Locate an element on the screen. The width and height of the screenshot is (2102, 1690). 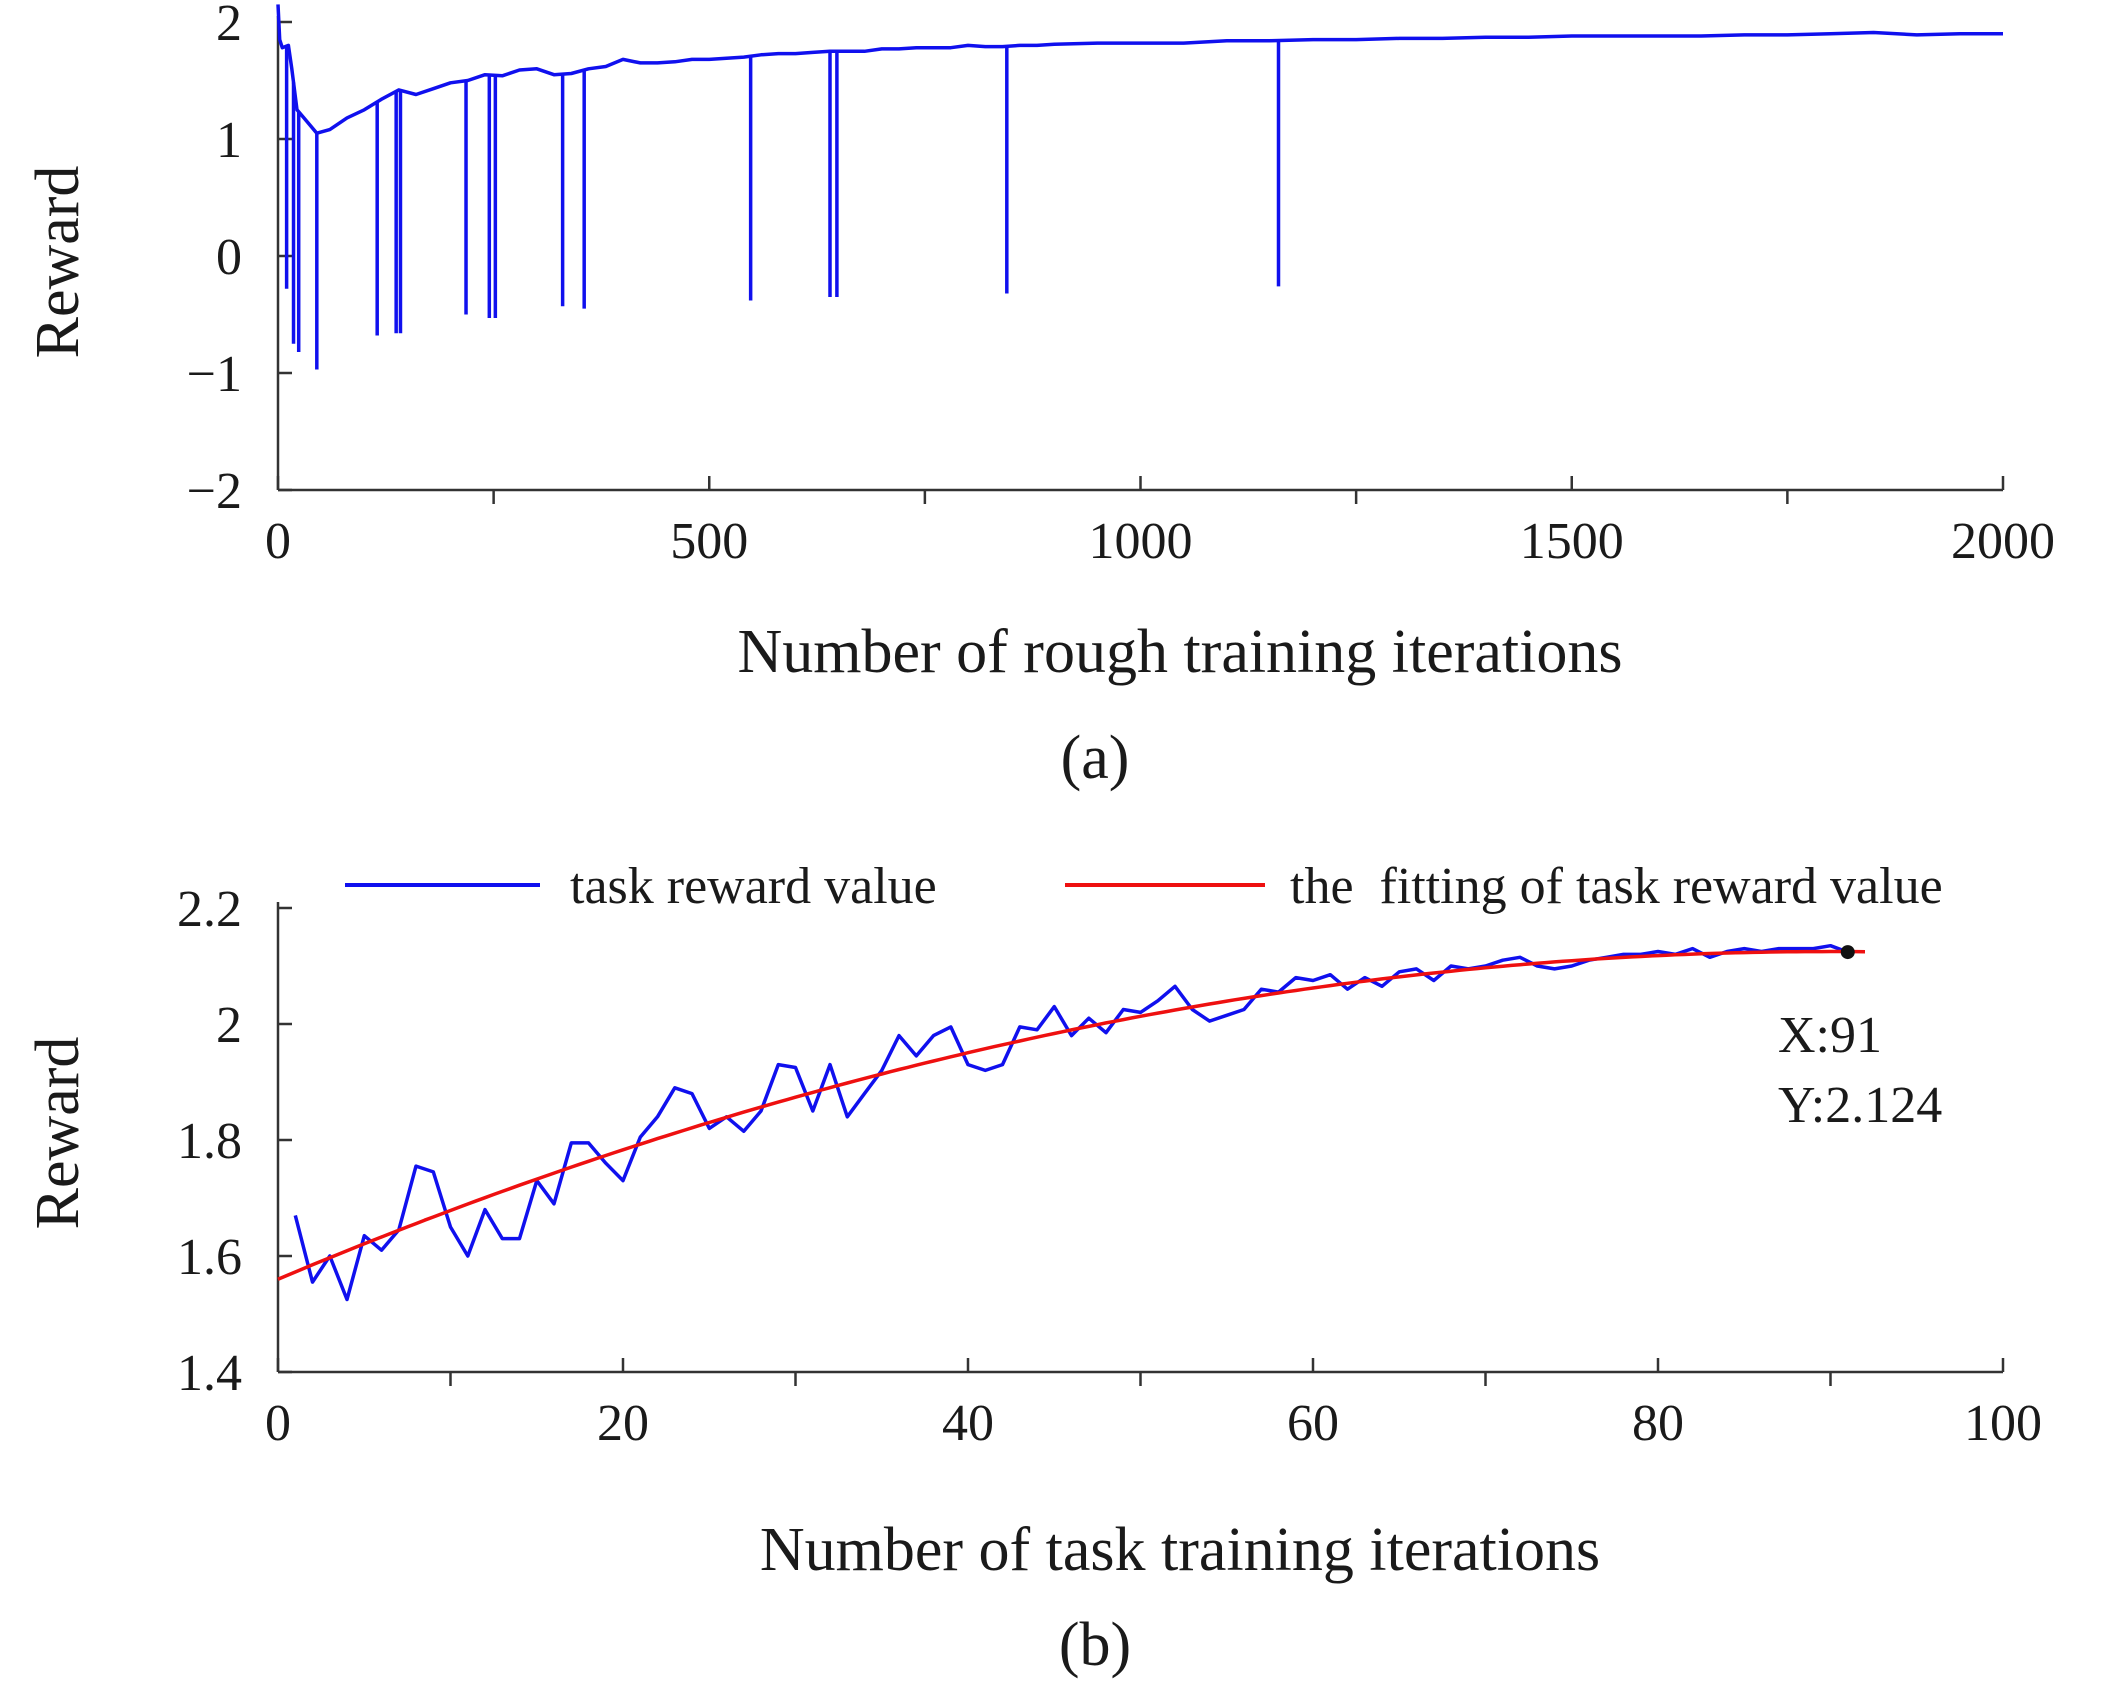
panel-b-y-tick-label: 2.2 is located at coordinates (209, 909).